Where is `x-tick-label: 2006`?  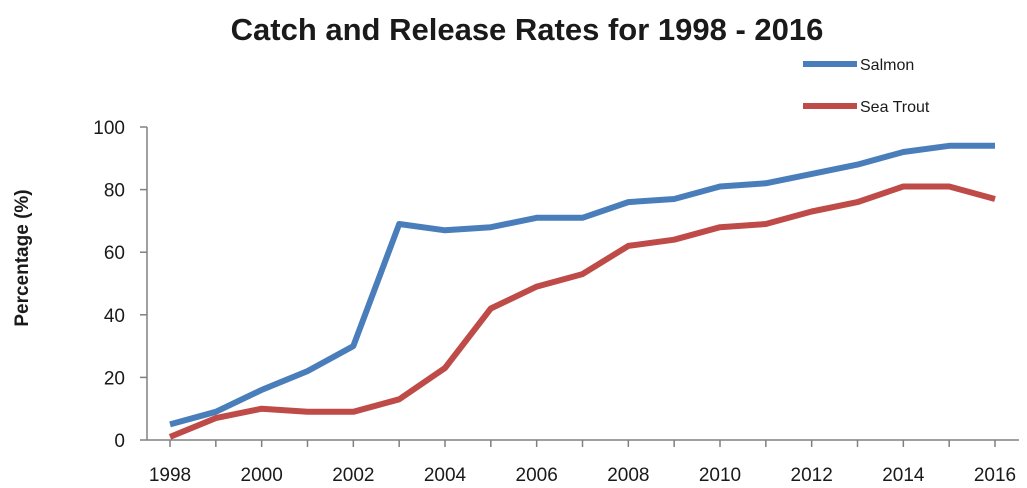
x-tick-label: 2006 is located at coordinates (537, 475).